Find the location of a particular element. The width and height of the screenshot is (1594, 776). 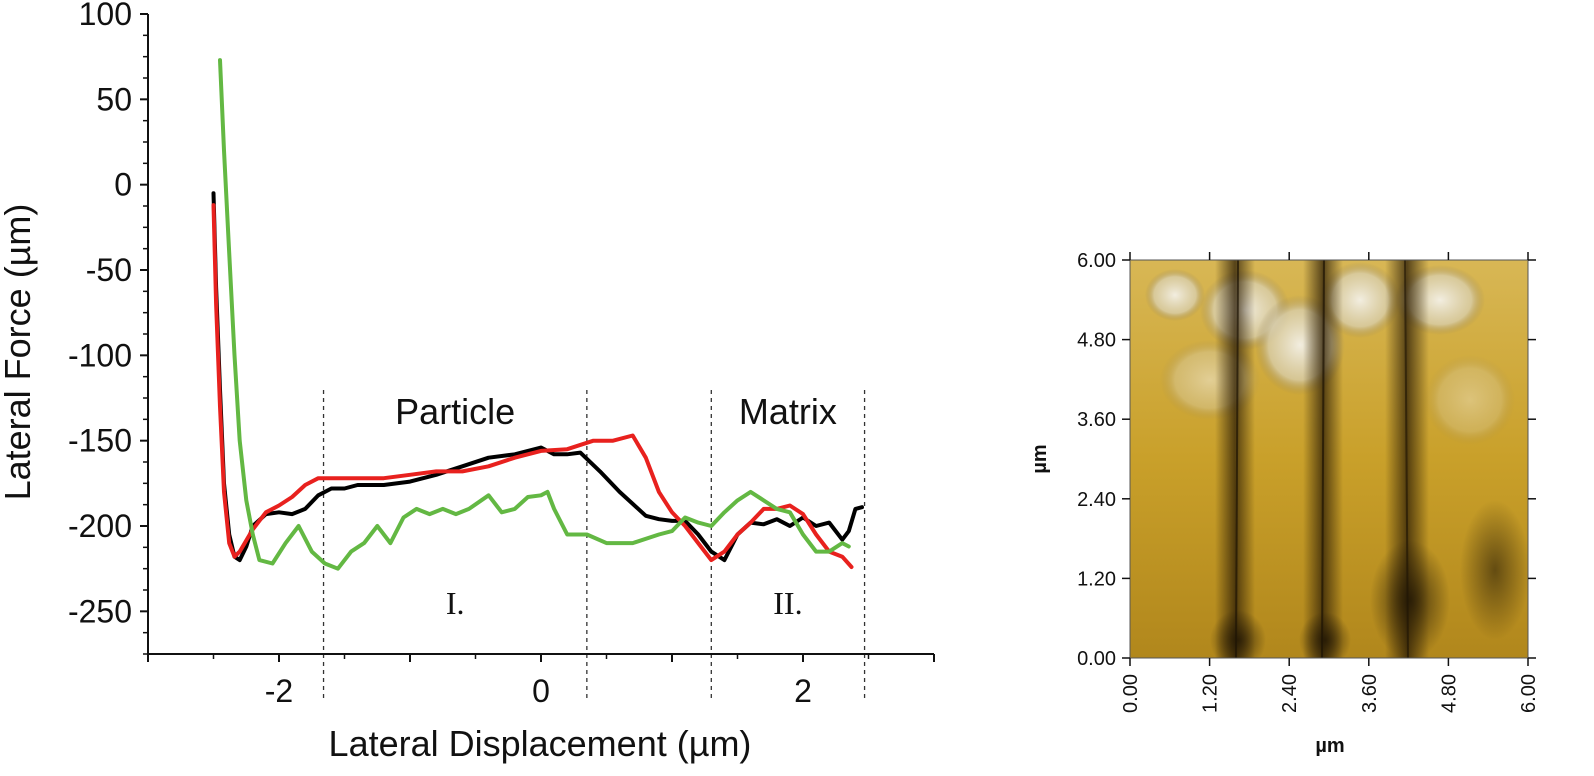

x-tick-label: 0 is located at coordinates (541, 691).